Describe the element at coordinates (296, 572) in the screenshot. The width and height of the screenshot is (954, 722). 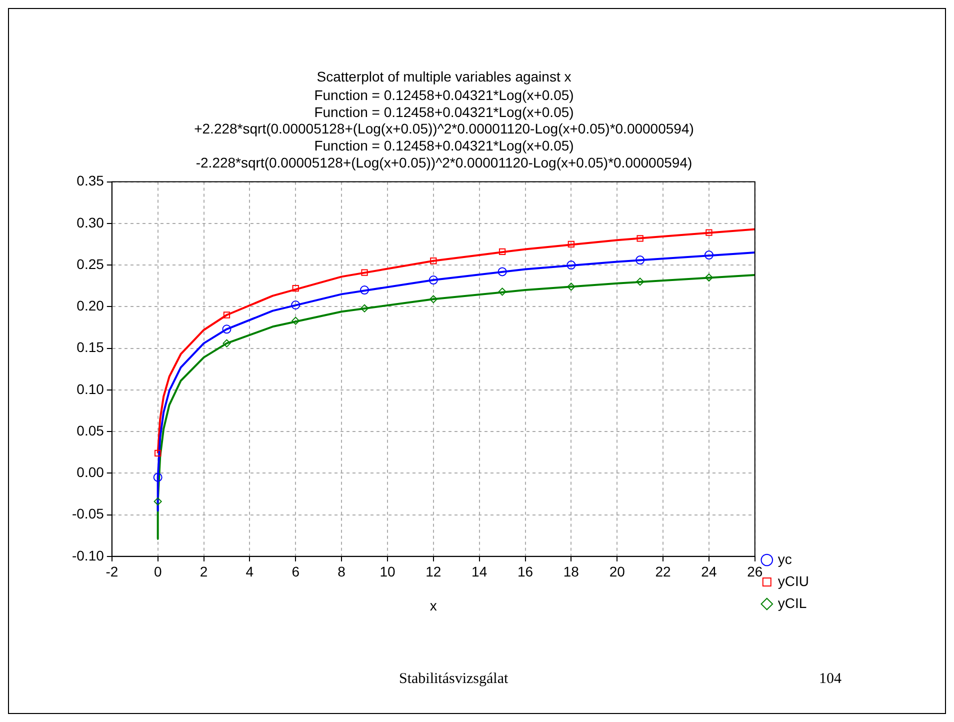
I see `x-tick-label: 6` at that location.